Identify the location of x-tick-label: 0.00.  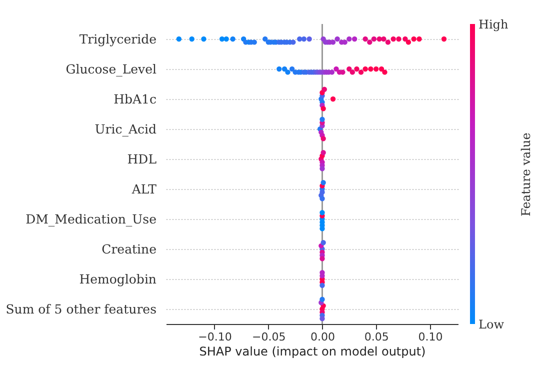
(322, 337).